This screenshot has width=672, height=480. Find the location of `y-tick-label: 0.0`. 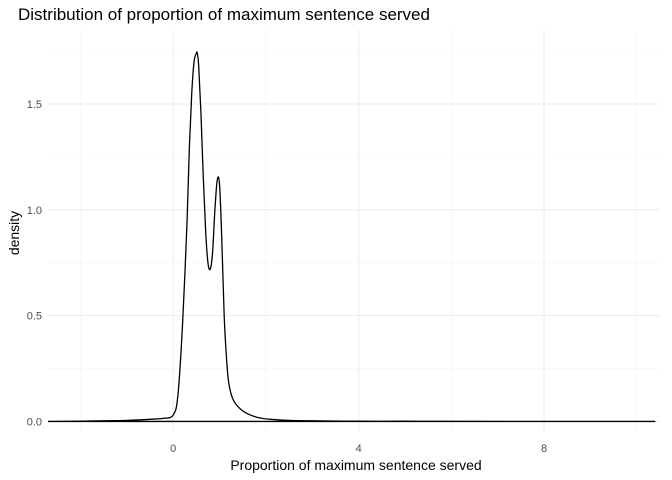

y-tick-label: 0.0 is located at coordinates (34, 422).